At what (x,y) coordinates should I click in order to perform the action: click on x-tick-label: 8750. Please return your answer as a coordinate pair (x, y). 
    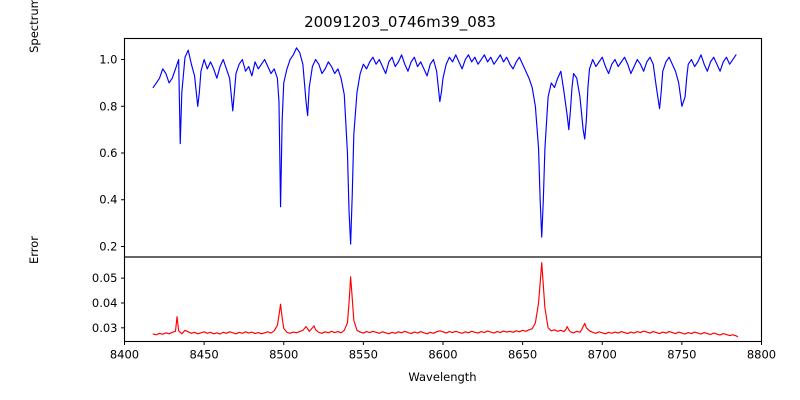
    Looking at the image, I should click on (681, 355).